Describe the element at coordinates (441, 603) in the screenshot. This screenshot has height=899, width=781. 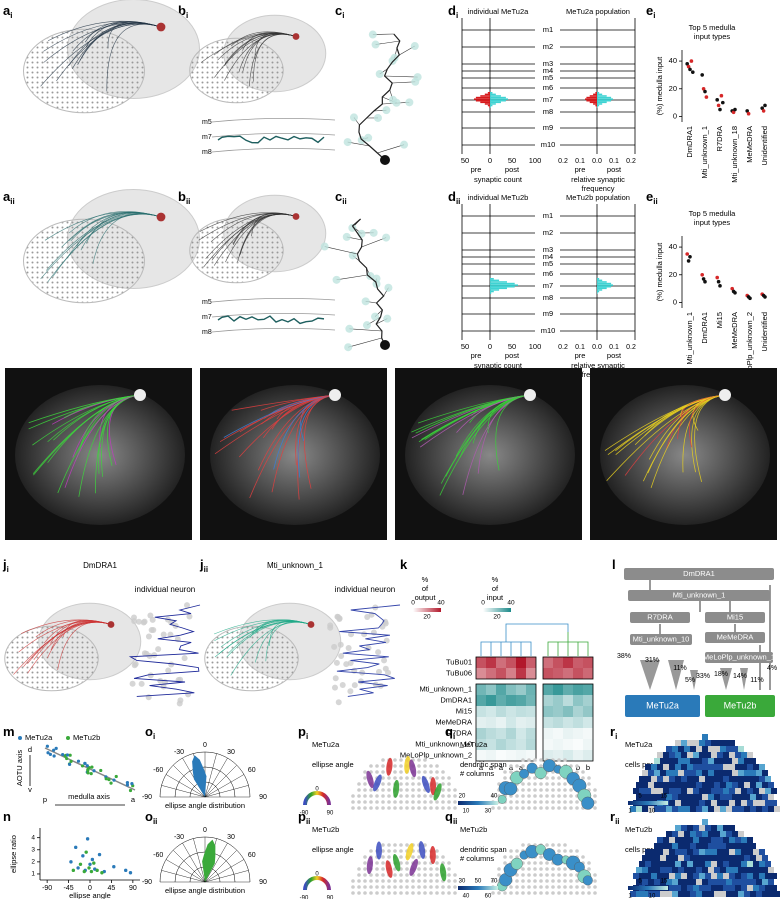
I see `label: 40` at that location.